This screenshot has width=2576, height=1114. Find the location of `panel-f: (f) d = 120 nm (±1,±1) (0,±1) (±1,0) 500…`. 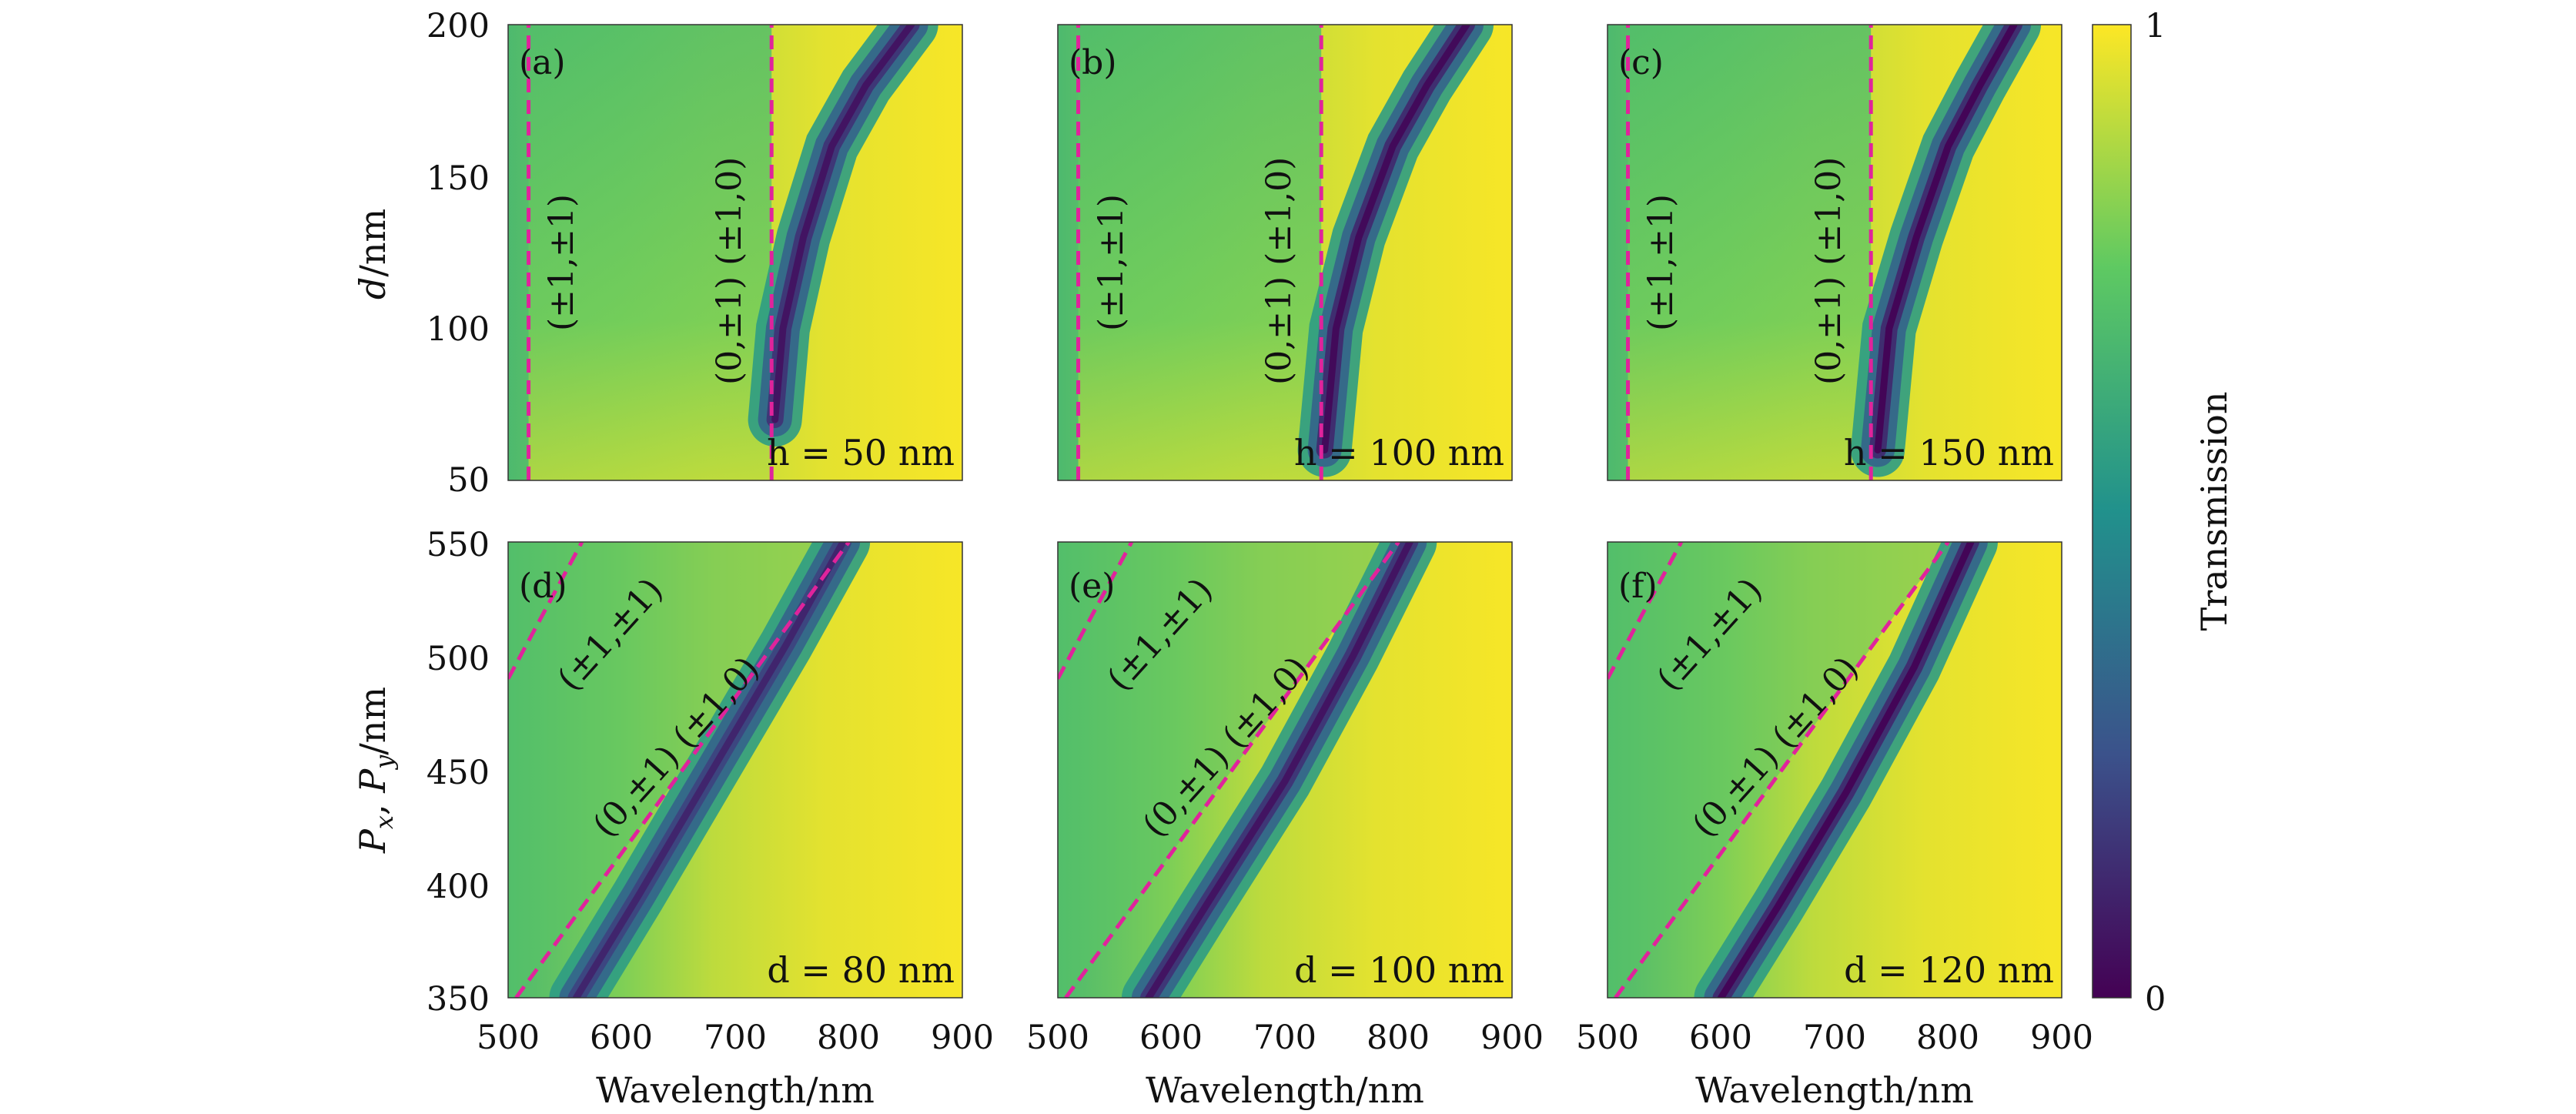

panel-f: (f) d = 120 nm (±1,±1) (0,±1) (±1,0) 500… is located at coordinates (1835, 826).